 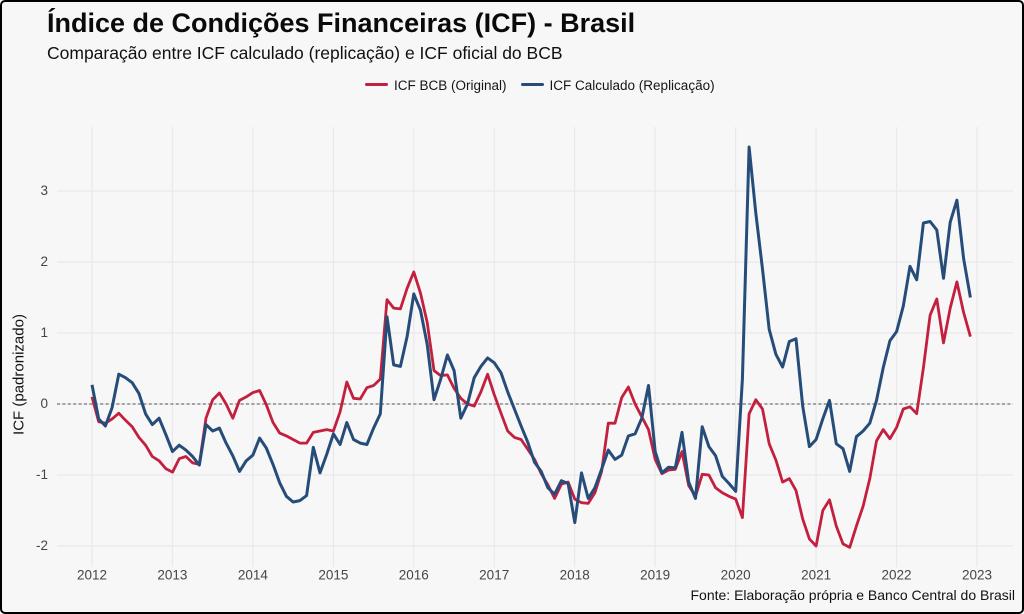 What do you see at coordinates (816, 575) in the screenshot?
I see `svg-text: 2021` at bounding box center [816, 575].